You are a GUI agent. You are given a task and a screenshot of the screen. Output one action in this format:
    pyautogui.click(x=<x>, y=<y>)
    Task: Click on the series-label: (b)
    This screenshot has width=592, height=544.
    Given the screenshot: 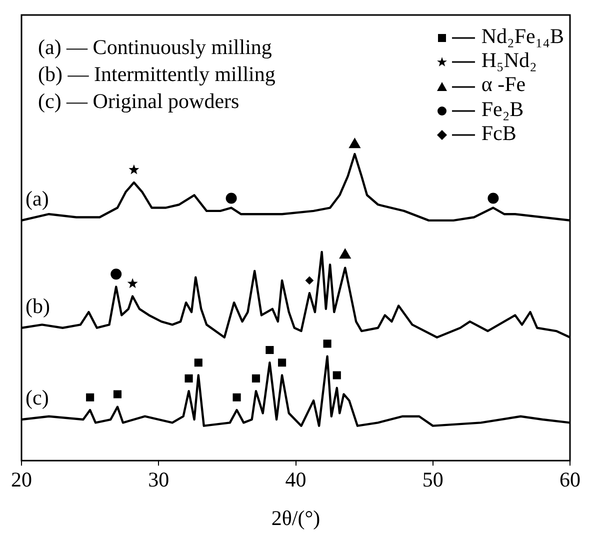 What is the action you would take?
    pyautogui.click(x=38, y=306)
    